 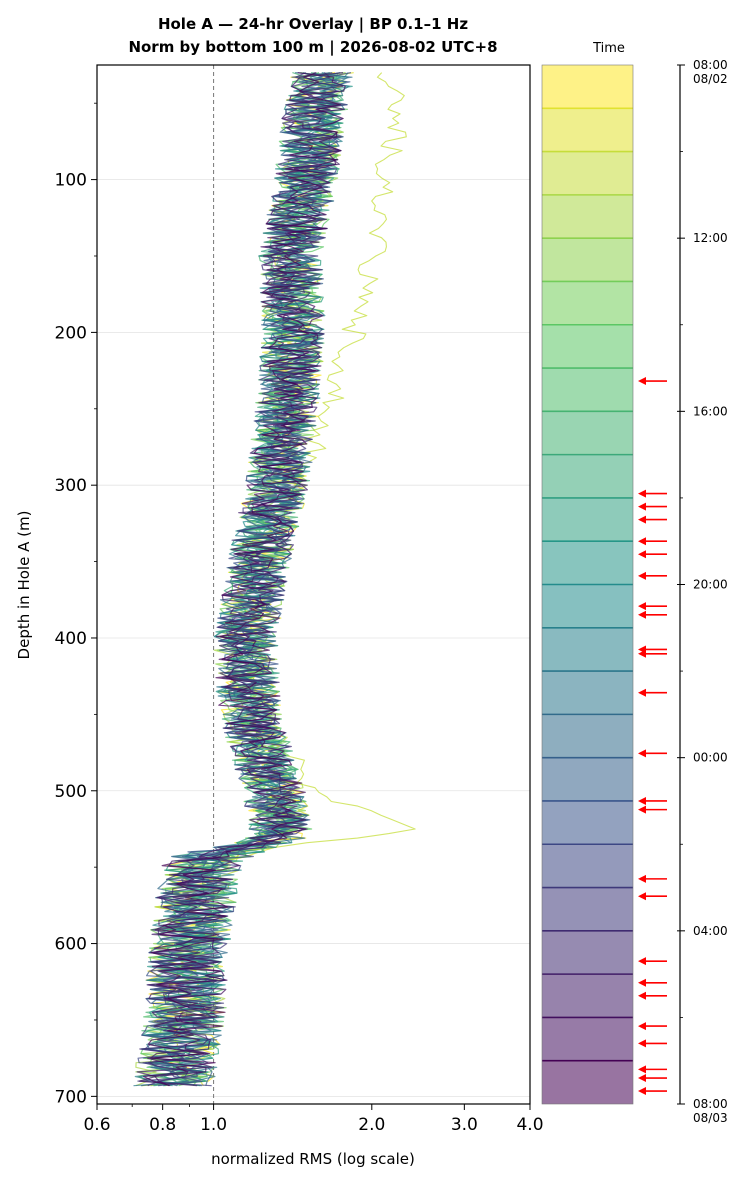 What do you see at coordinates (162, 1125) in the screenshot?
I see `x-tick-label: 0.8` at bounding box center [162, 1125].